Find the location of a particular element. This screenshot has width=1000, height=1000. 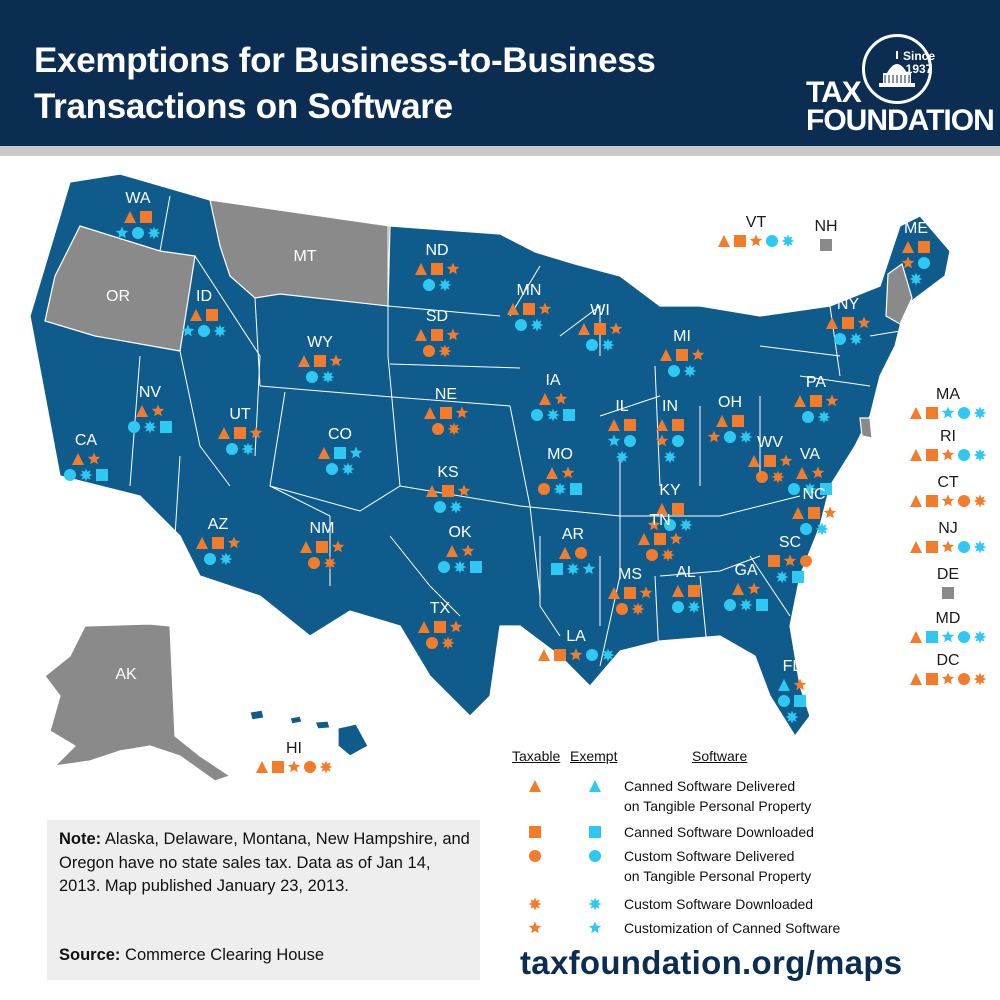

state-abbr-label: MD is located at coordinates (948, 618).